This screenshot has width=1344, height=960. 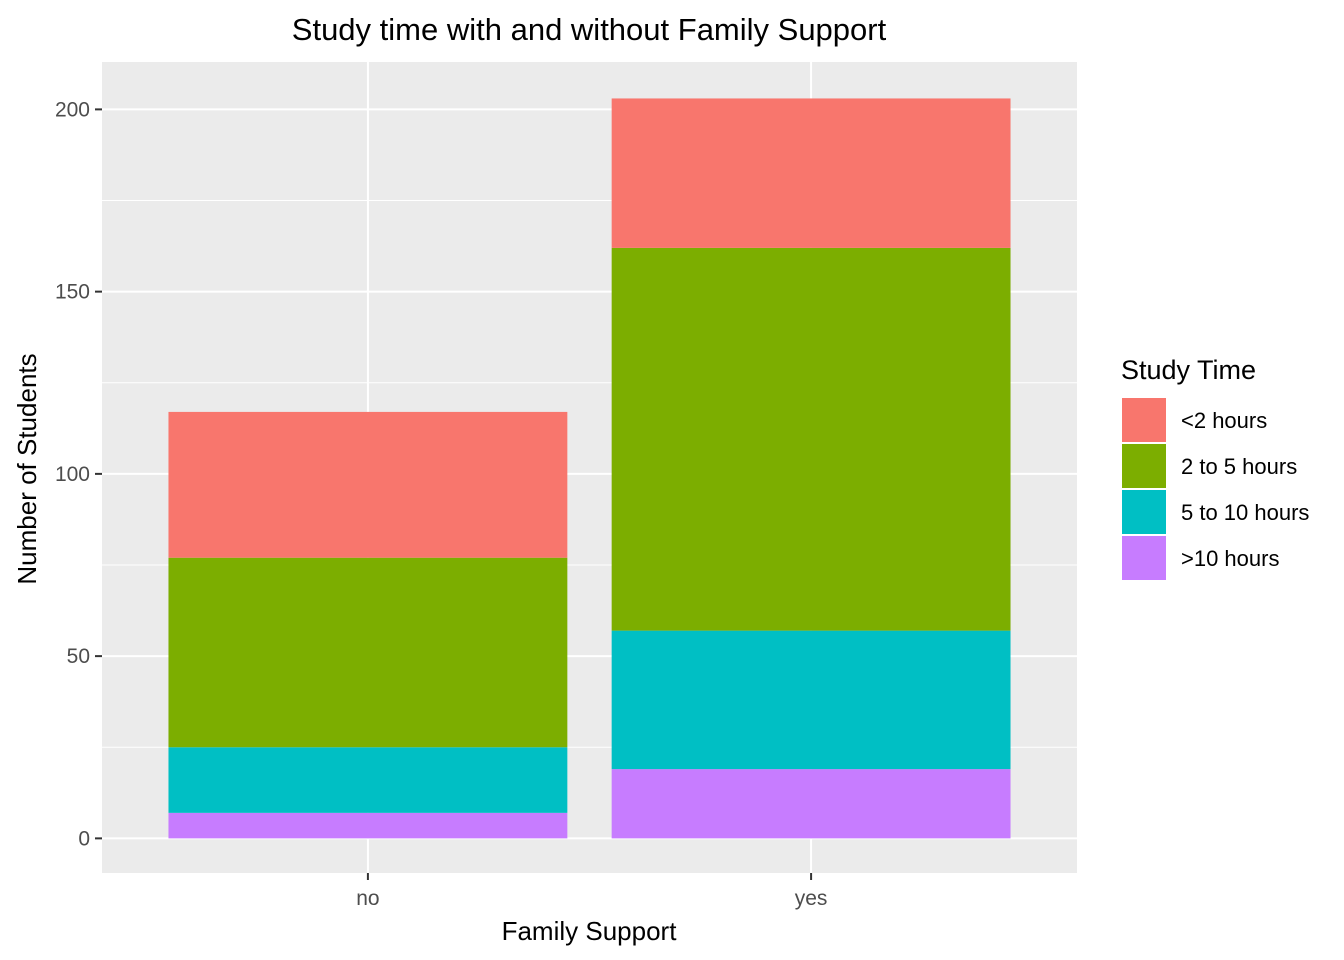 I want to click on legend-label: <2 hours, so click(x=1224, y=420).